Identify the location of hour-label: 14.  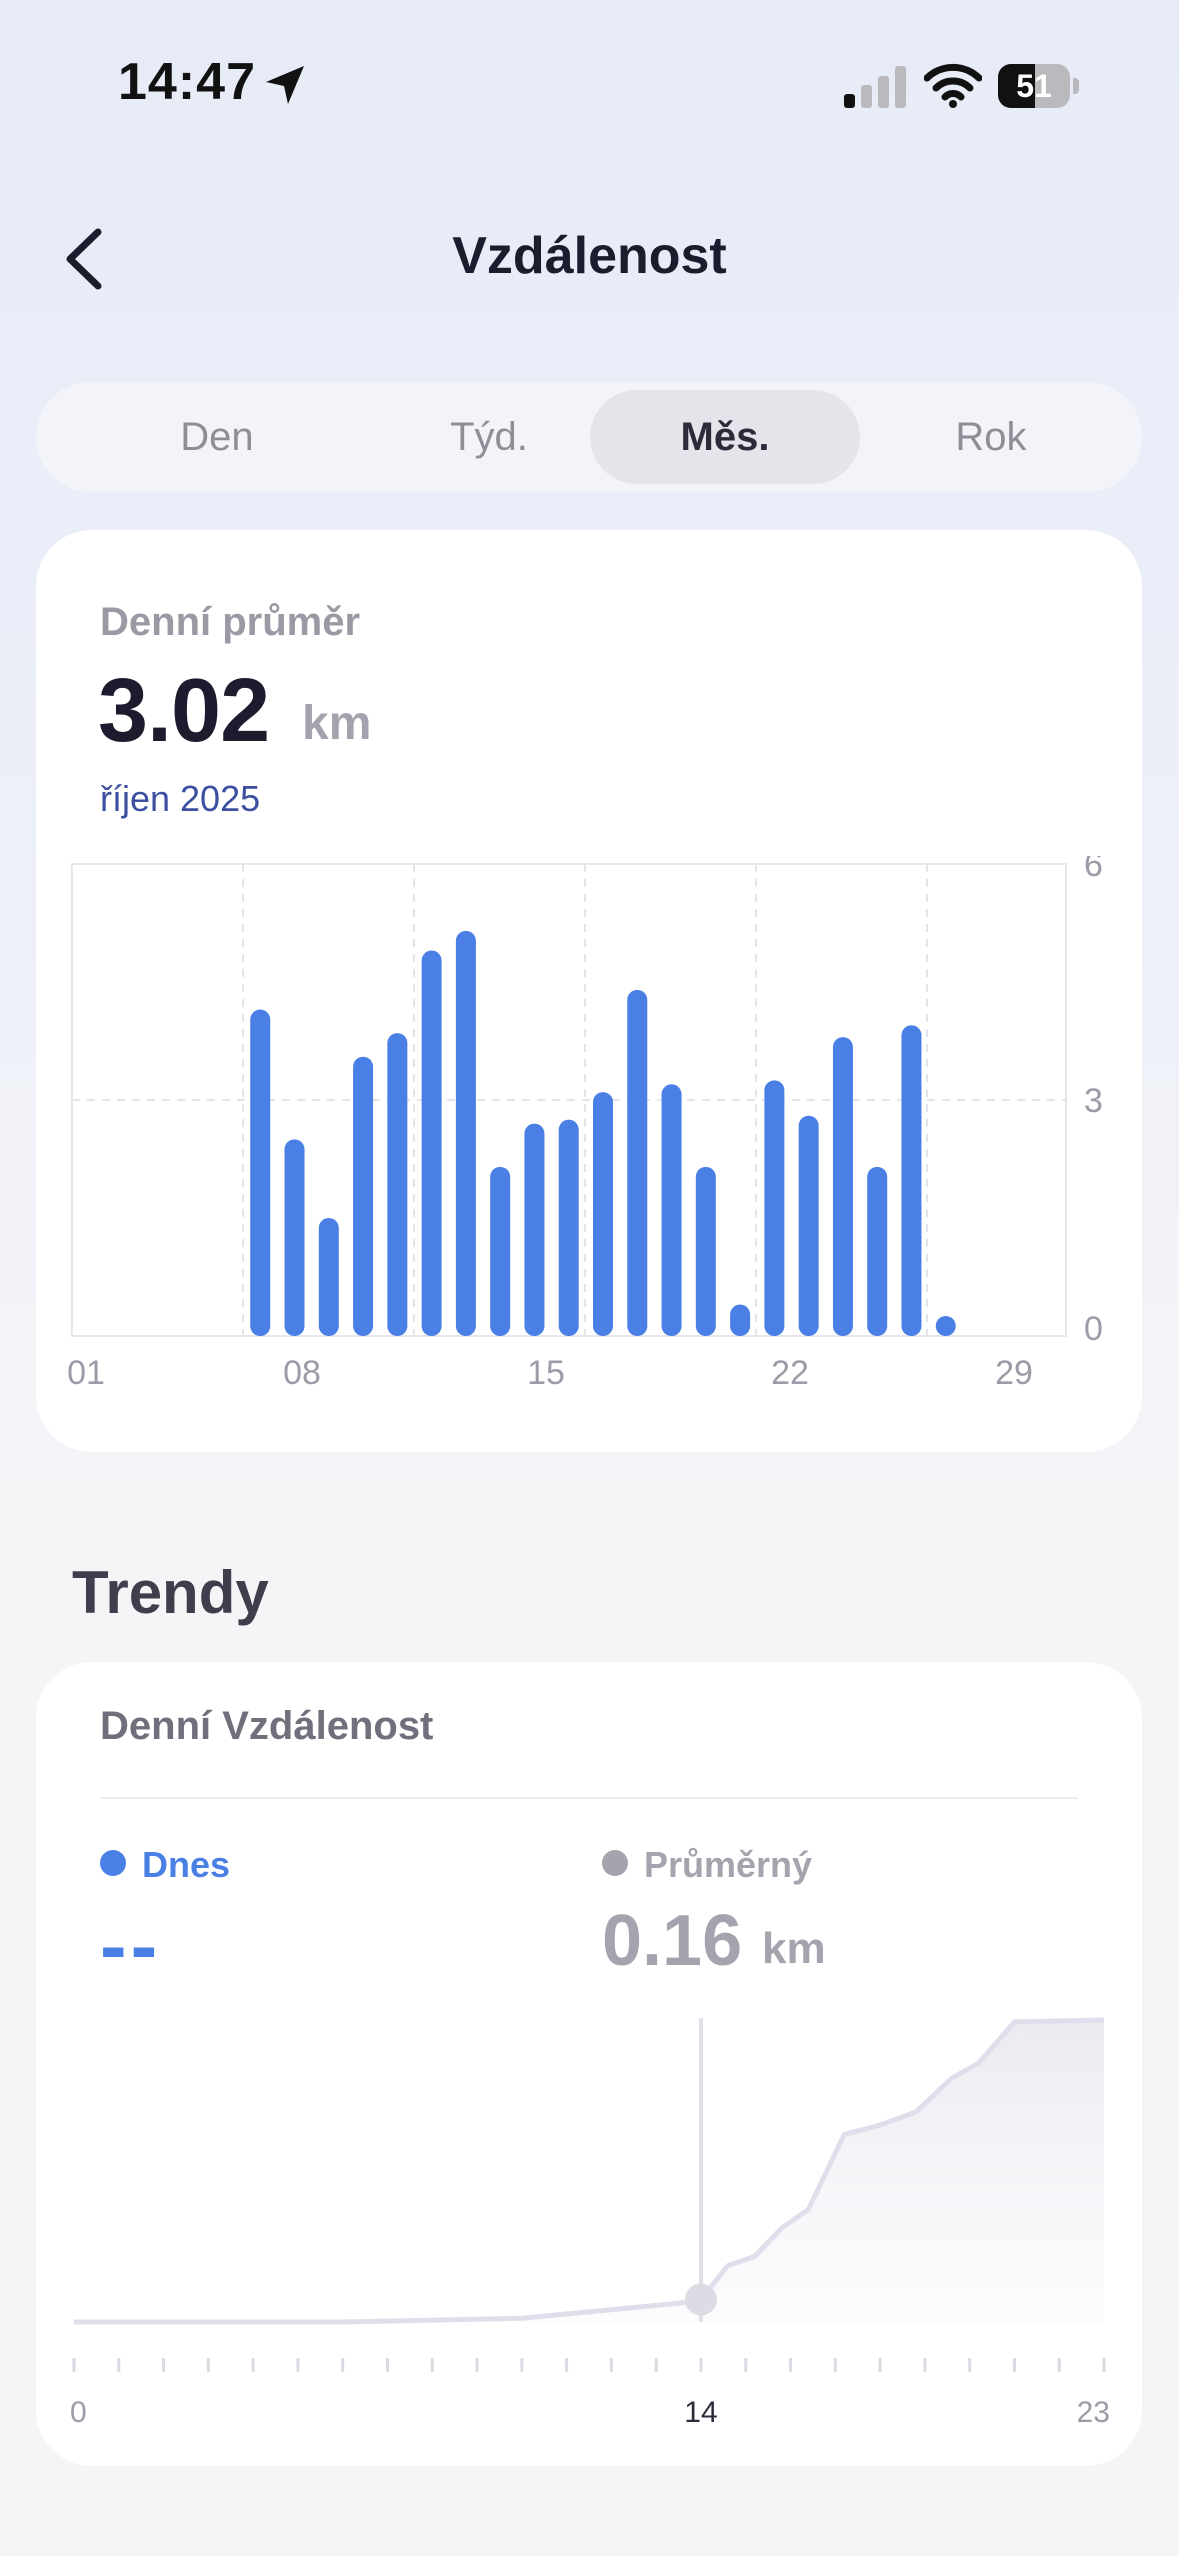
(700, 2412).